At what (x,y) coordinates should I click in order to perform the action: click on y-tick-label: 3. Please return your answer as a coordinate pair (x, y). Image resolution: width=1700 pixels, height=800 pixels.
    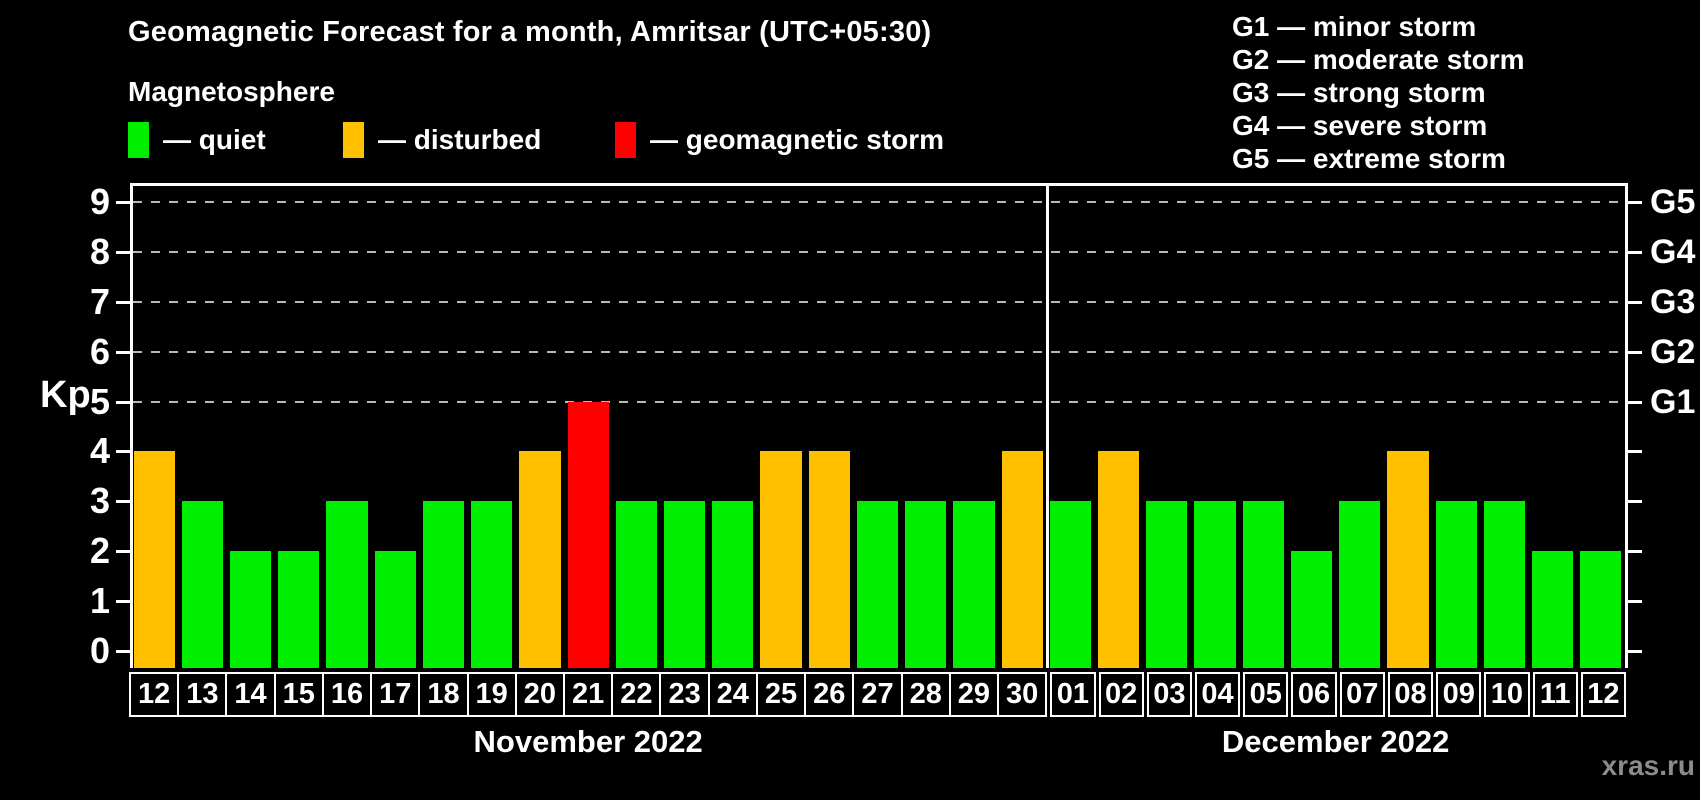
    Looking at the image, I should click on (99, 501).